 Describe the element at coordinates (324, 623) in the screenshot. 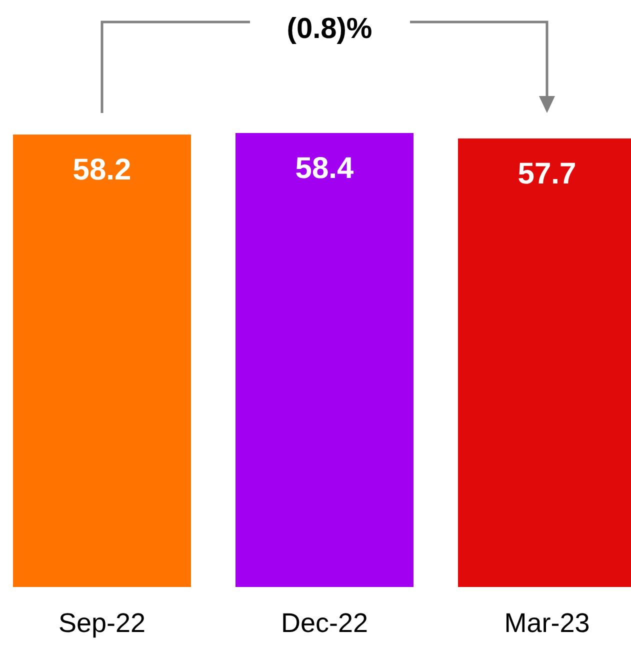

I see `x-tick-label: Dec-22` at that location.